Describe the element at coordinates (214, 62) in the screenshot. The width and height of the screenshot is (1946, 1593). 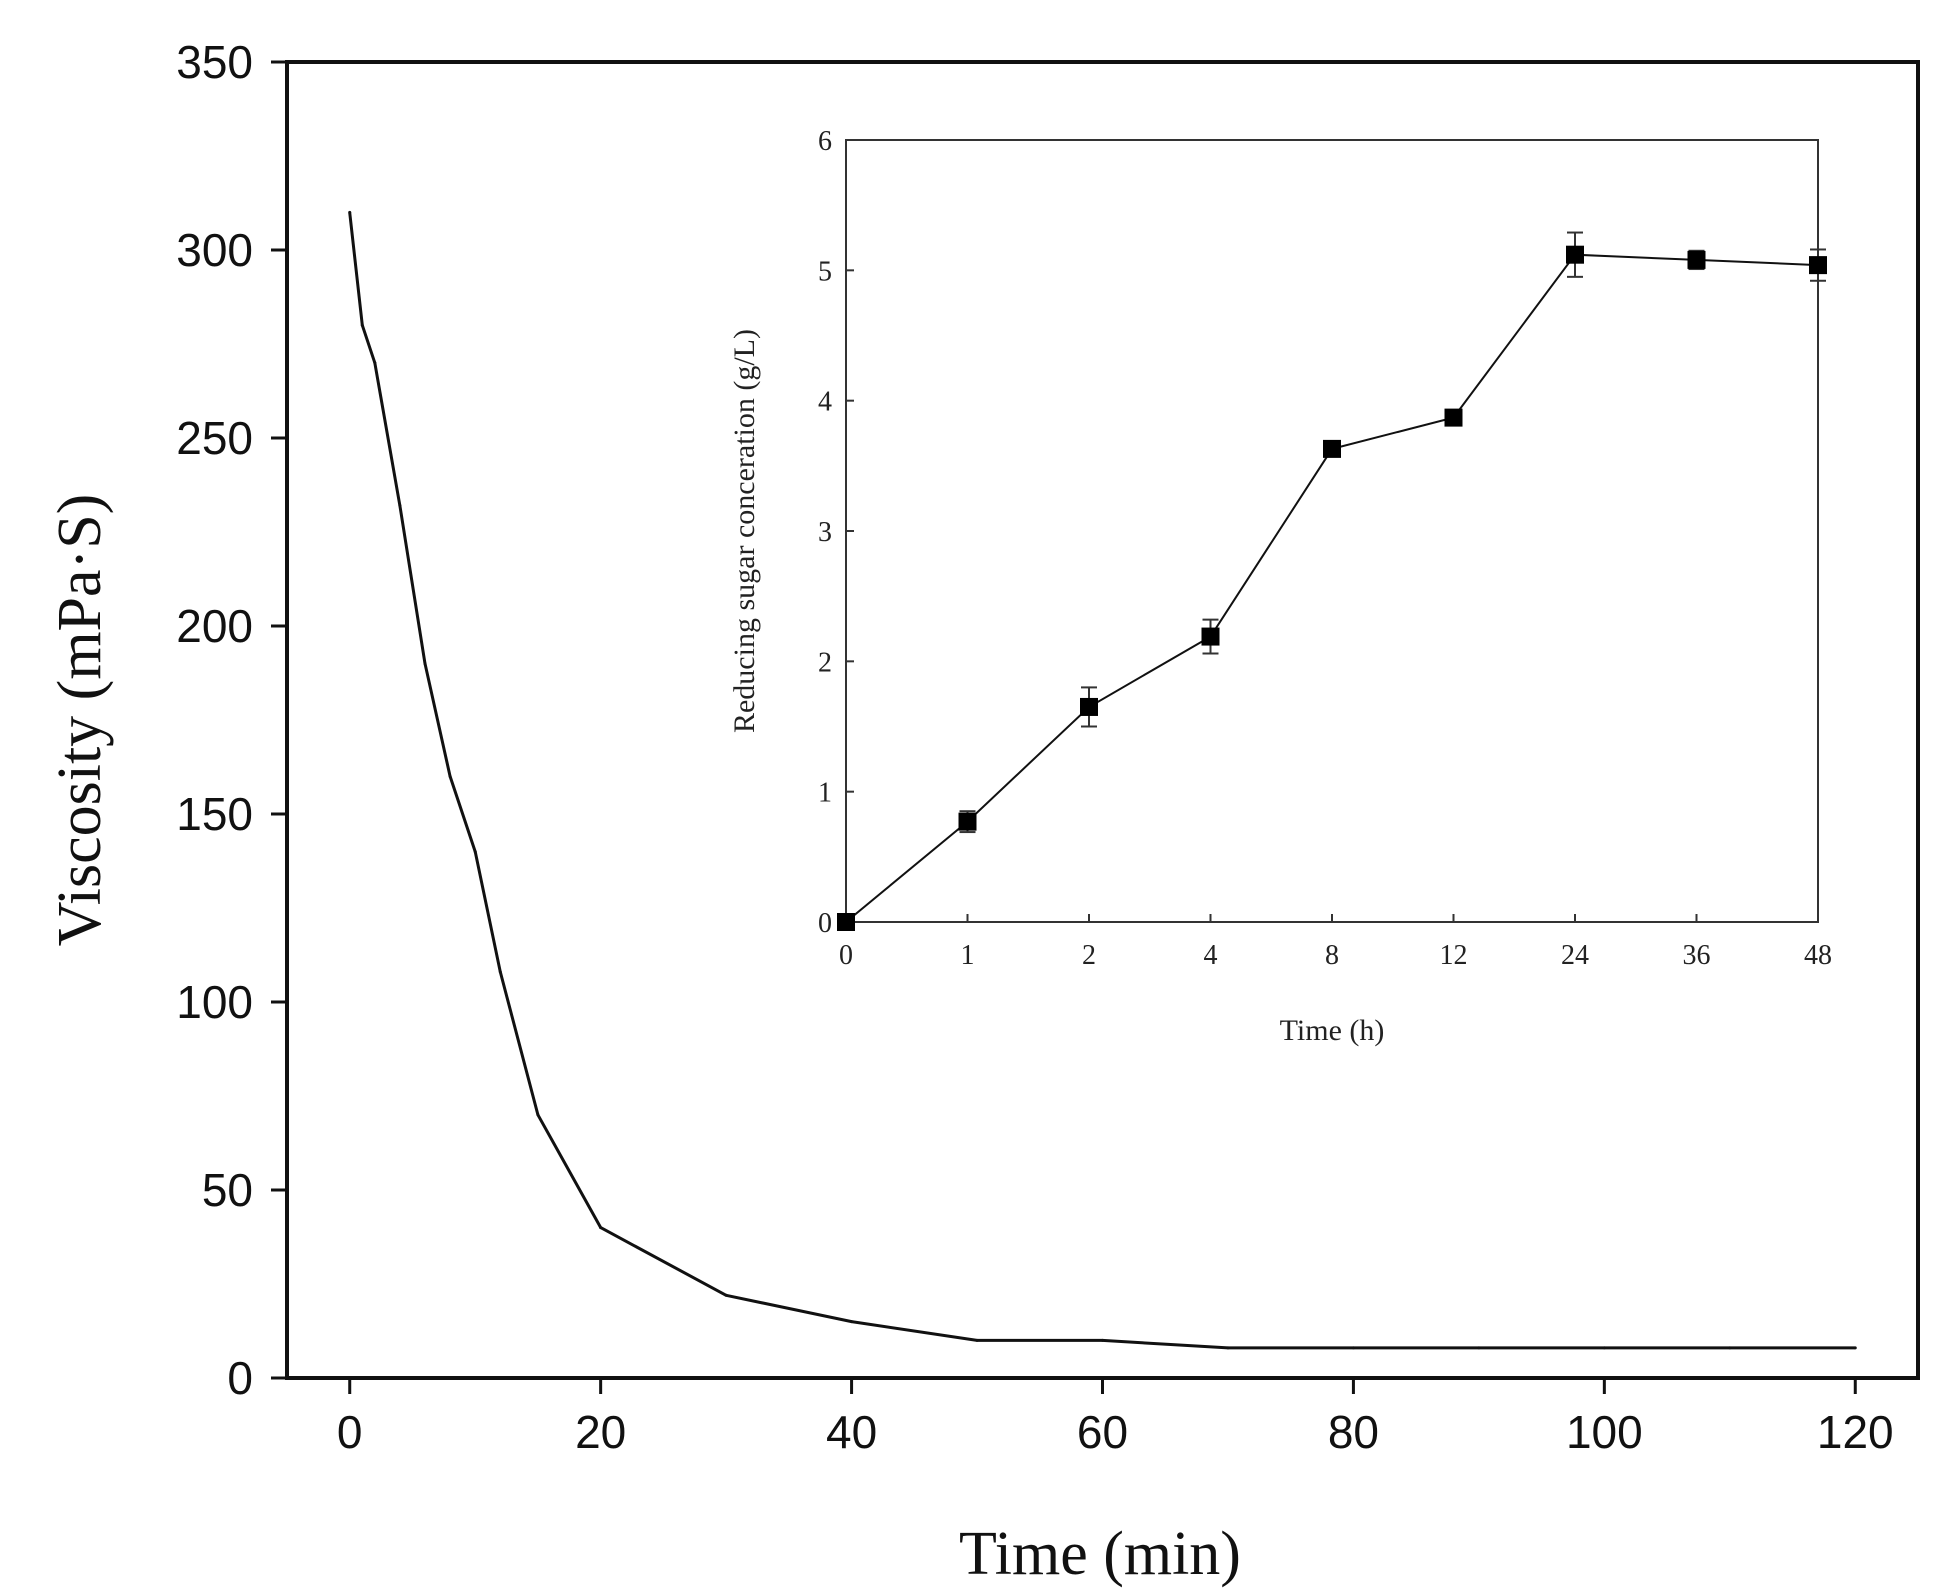
I see `main-y-tick-label: 350` at that location.